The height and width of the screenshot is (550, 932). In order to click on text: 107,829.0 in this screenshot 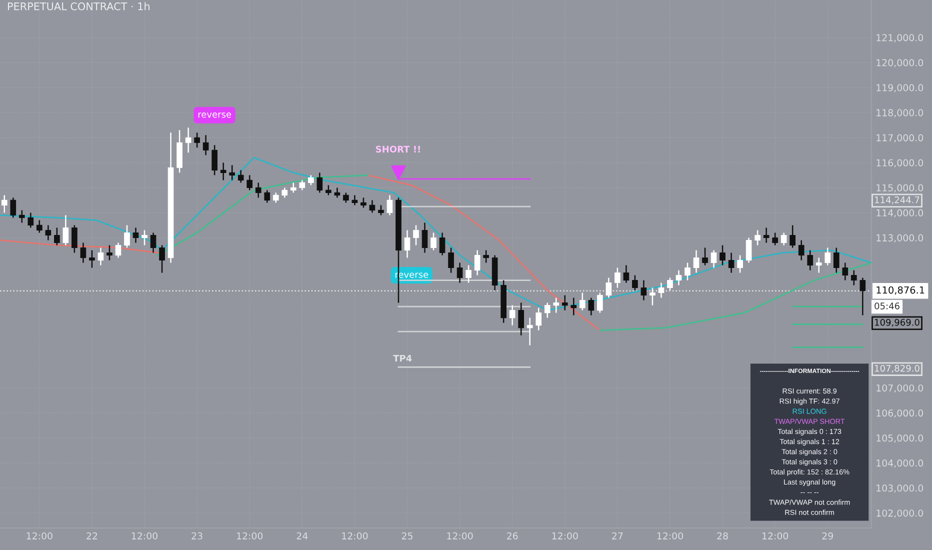, I will do `click(897, 368)`.